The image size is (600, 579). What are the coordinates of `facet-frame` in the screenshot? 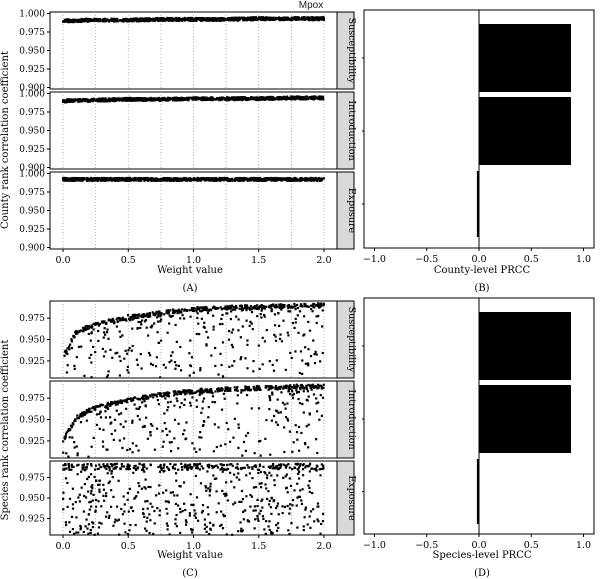 It's located at (193, 210).